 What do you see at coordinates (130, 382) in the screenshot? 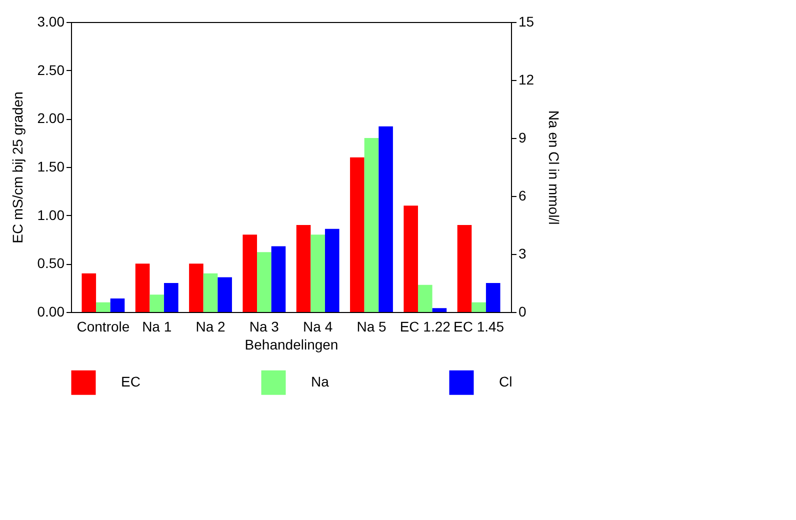
I see `legend-label: EC` at bounding box center [130, 382].